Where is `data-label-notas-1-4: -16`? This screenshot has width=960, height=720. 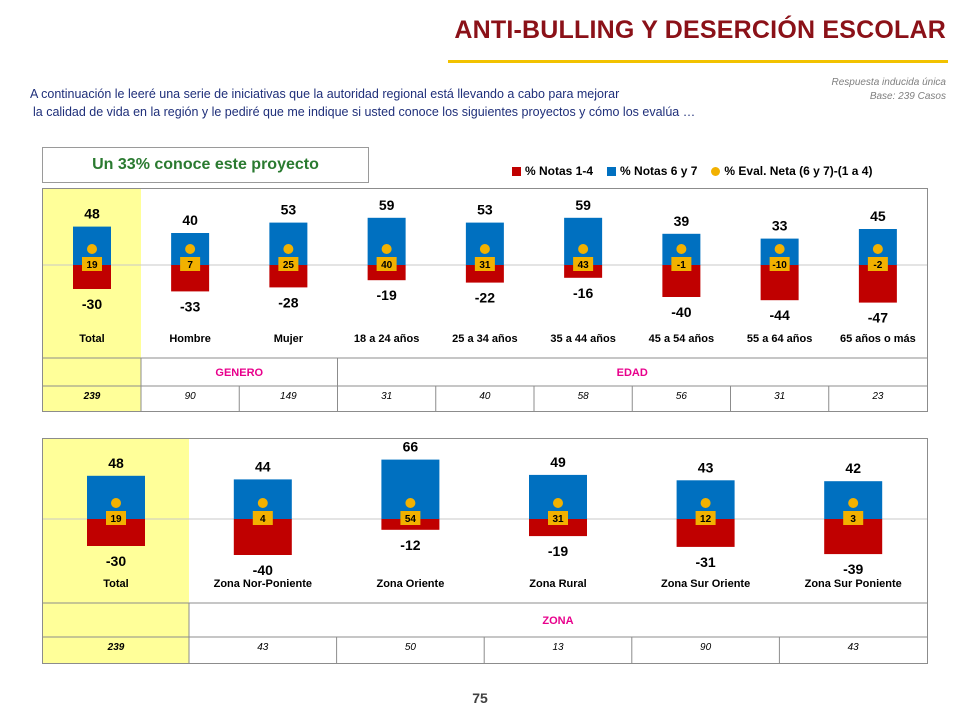 data-label-notas-1-4: -16 is located at coordinates (583, 293).